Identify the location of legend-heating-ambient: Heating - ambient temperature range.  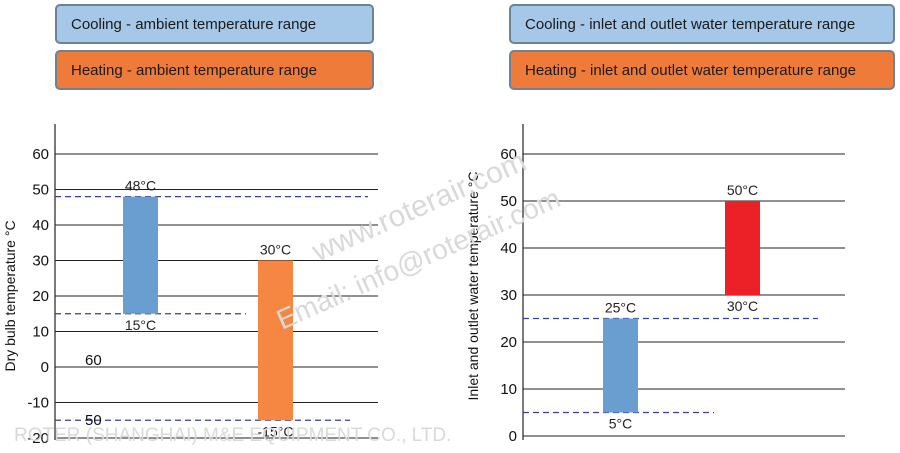
(214, 70).